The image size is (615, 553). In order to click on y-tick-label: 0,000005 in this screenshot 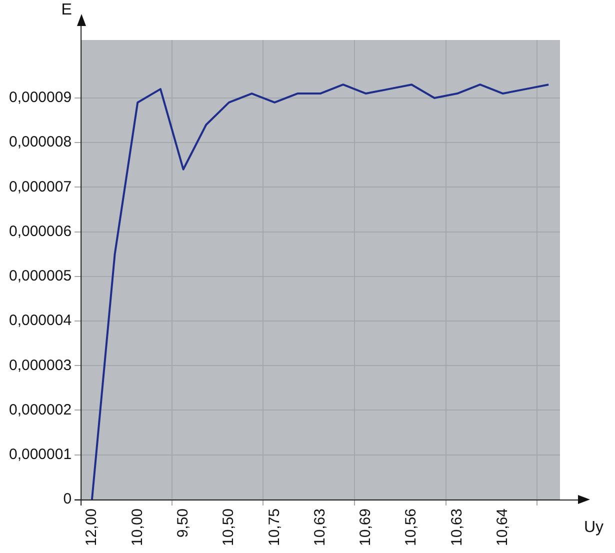, I will do `click(40, 276)`.